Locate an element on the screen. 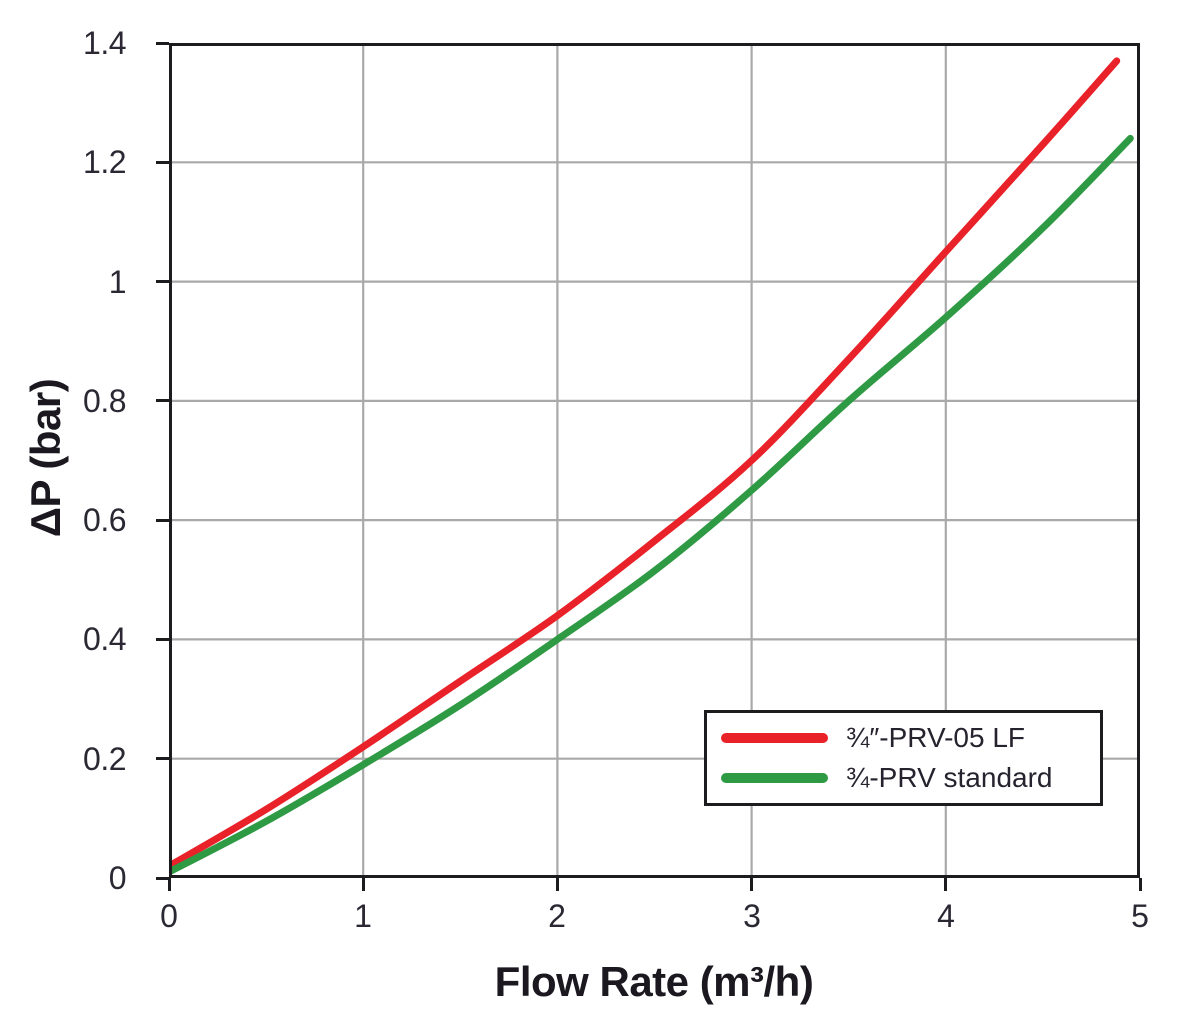 The width and height of the screenshot is (1200, 1036). y-tick-label-0.6: 0.6 is located at coordinates (104, 520).